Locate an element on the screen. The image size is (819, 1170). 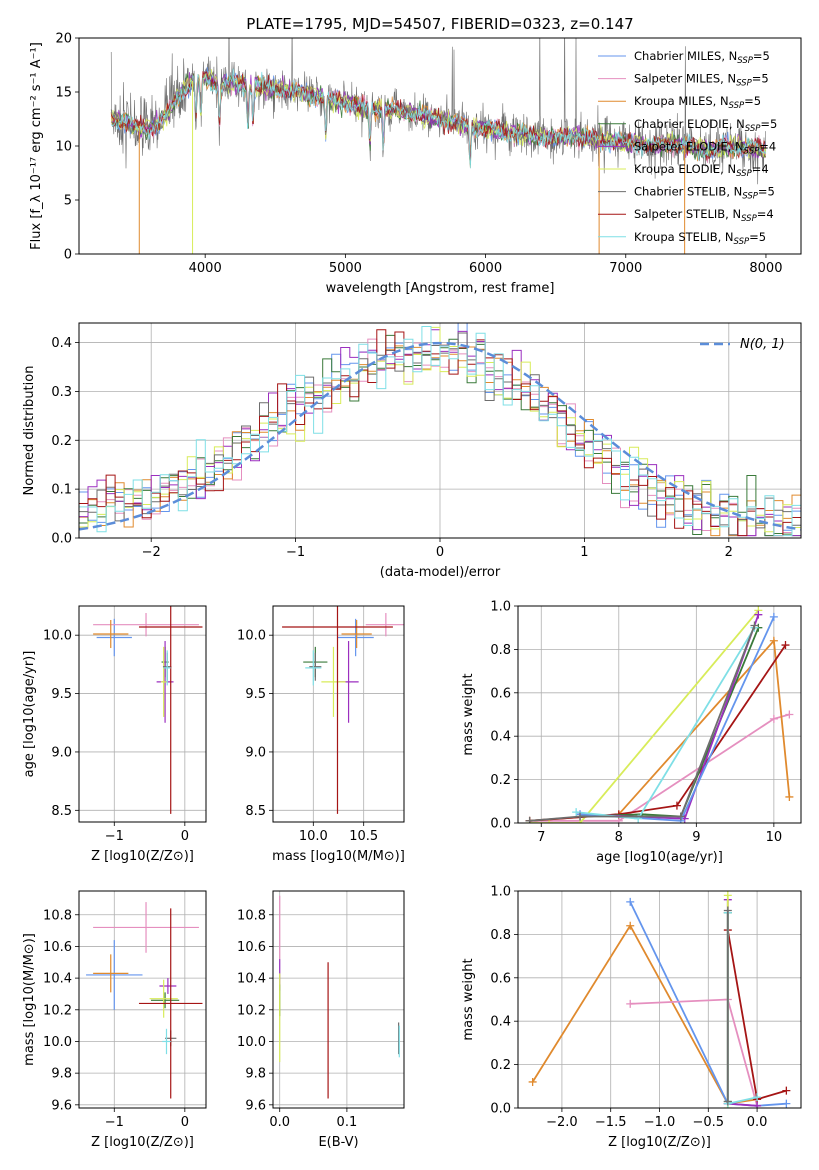
plot-area-age_vs_mass is located at coordinates (338, 714).